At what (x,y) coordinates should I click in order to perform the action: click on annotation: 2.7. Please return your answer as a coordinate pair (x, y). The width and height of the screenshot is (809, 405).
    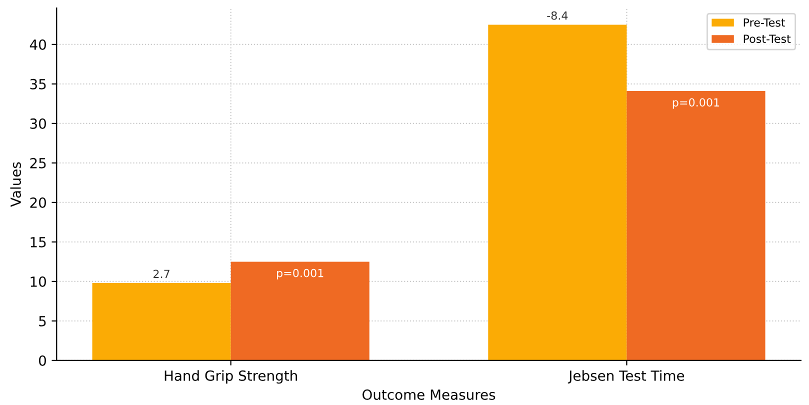
    Looking at the image, I should click on (162, 274).